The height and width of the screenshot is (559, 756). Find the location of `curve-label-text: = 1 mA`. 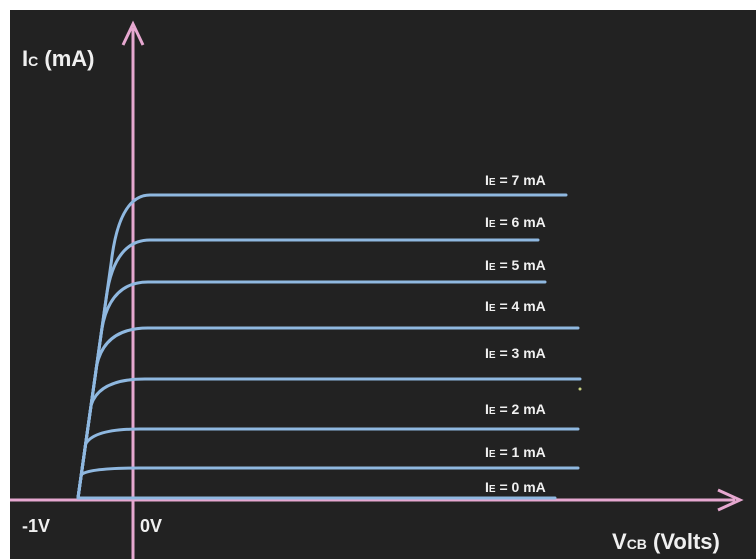

curve-label-text: = 1 mA is located at coordinates (521, 452).